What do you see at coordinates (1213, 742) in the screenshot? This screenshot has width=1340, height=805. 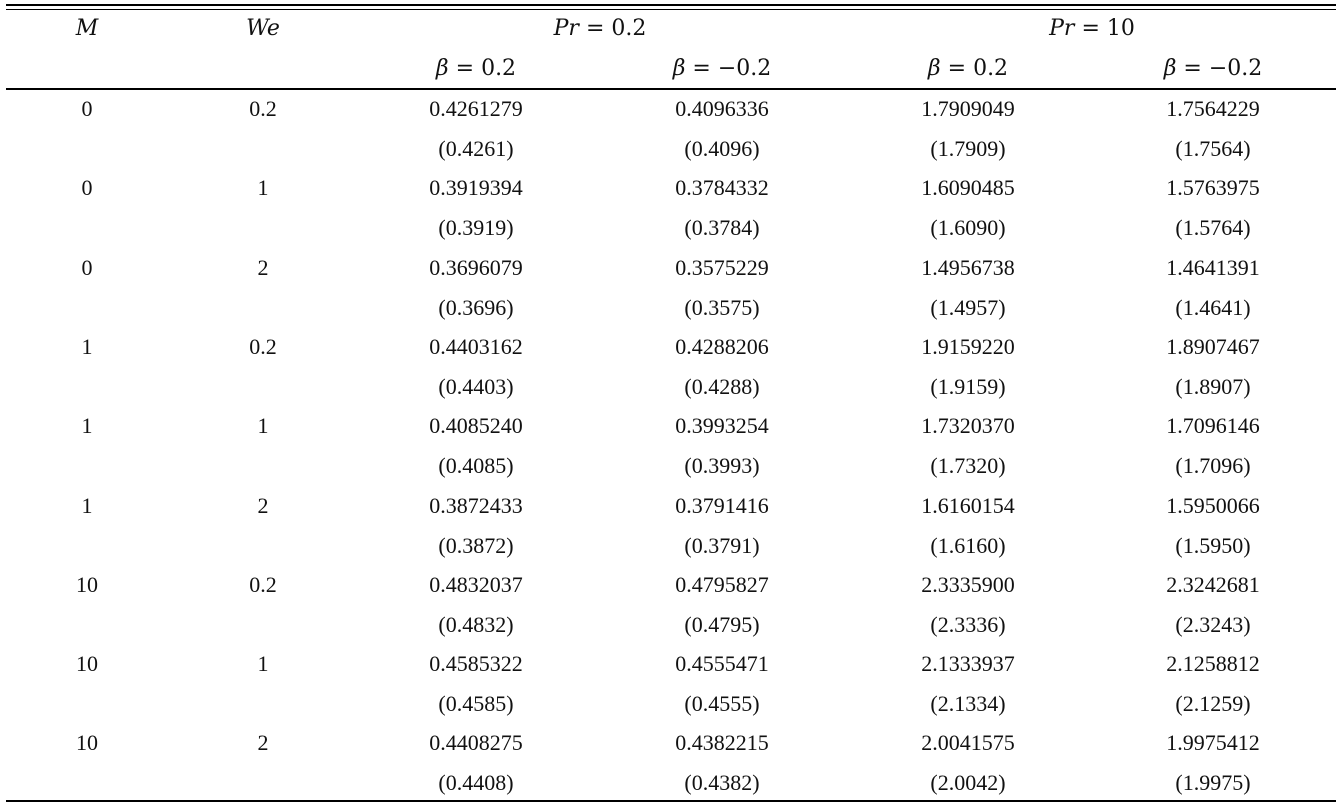 I see `cell-value: 1.9975412` at bounding box center [1213, 742].